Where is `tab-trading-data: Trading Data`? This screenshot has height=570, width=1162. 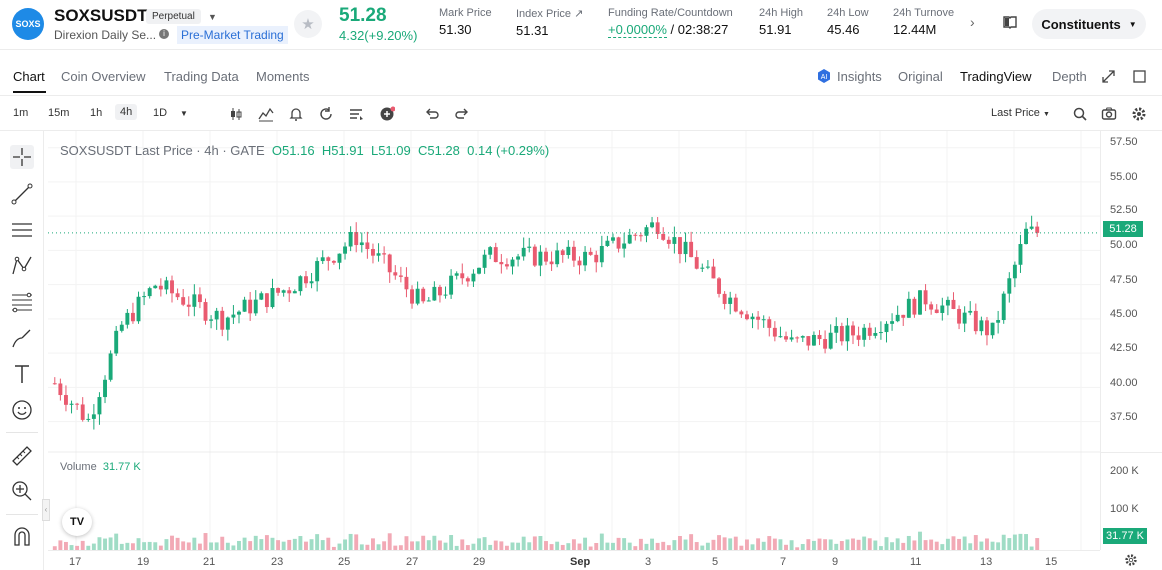
tab-trading-data: Trading Data is located at coordinates (201, 76).